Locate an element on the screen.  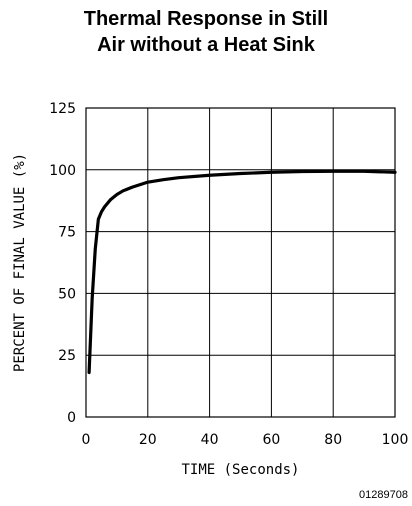
figure-id: 01289708 is located at coordinates (383, 495).